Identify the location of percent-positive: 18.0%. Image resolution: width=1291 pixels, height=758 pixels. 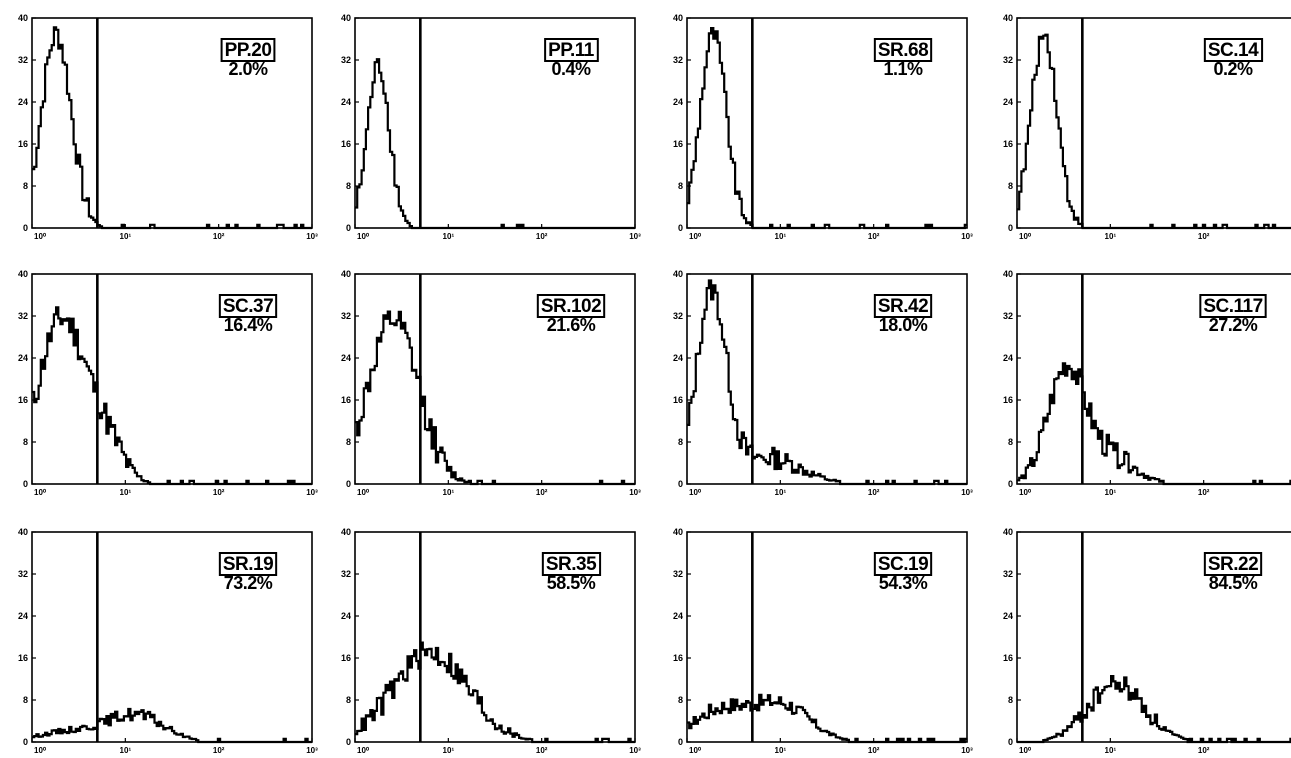
(903, 325).